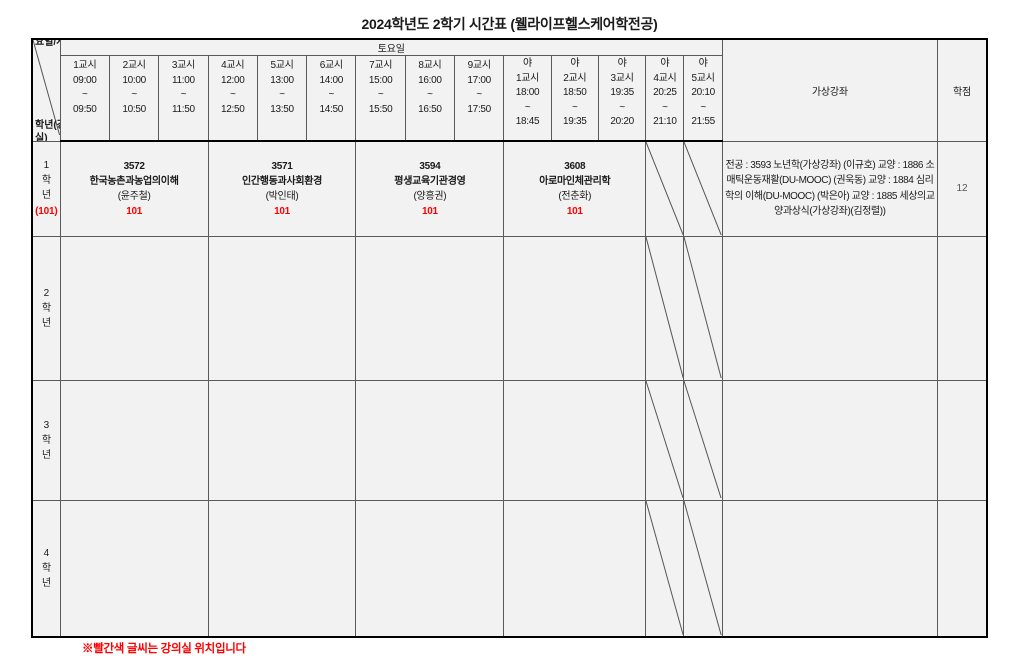 This screenshot has width=1019, height=664. What do you see at coordinates (963, 90) in the screenshot?
I see `credit-header: 학점` at bounding box center [963, 90].